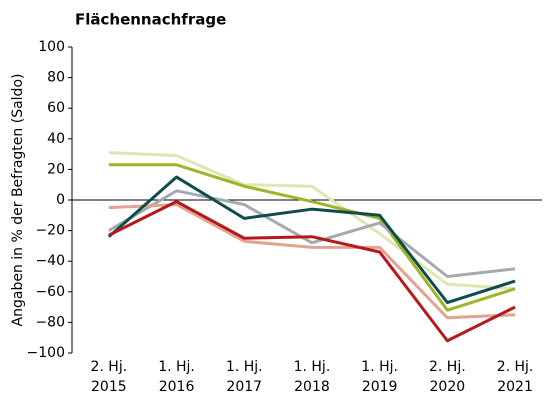  Describe the element at coordinates (56, 78) in the screenshot. I see `y-tick-label: 80` at that location.